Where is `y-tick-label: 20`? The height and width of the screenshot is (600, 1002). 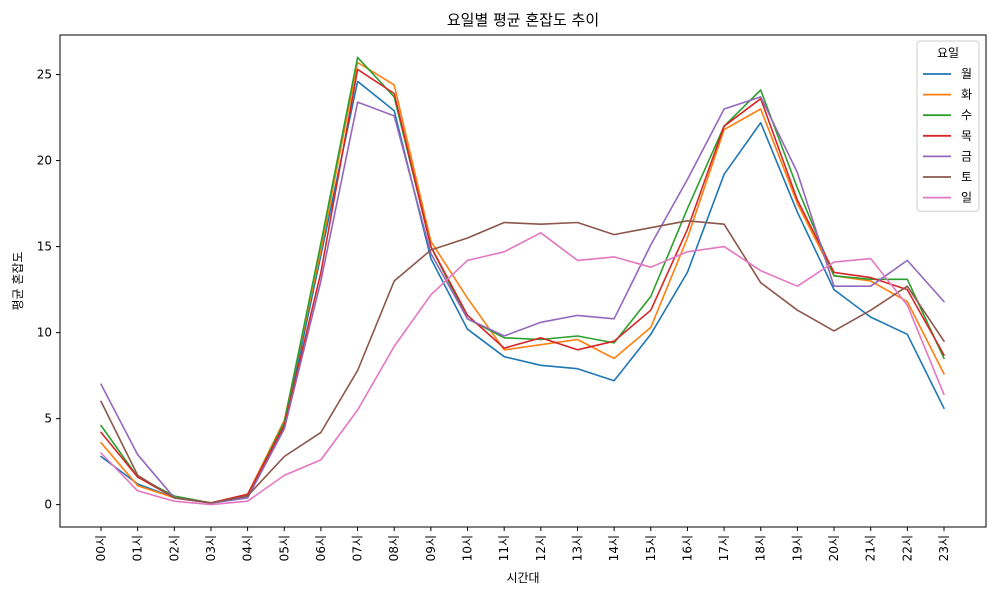 y-tick-label: 20 is located at coordinates (44, 161).